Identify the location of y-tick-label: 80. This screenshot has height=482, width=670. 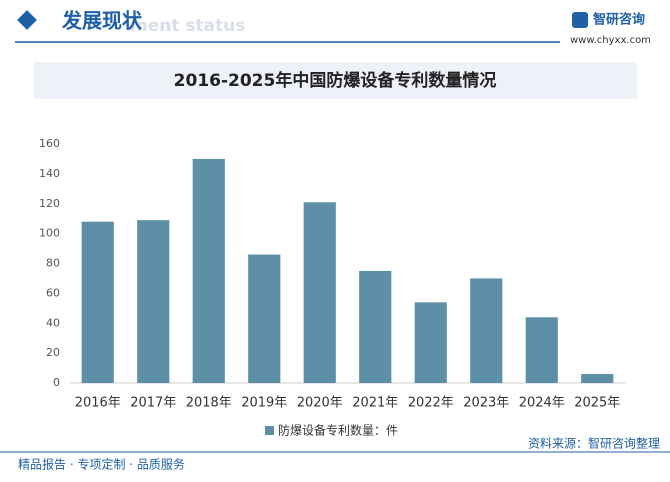
(53, 263).